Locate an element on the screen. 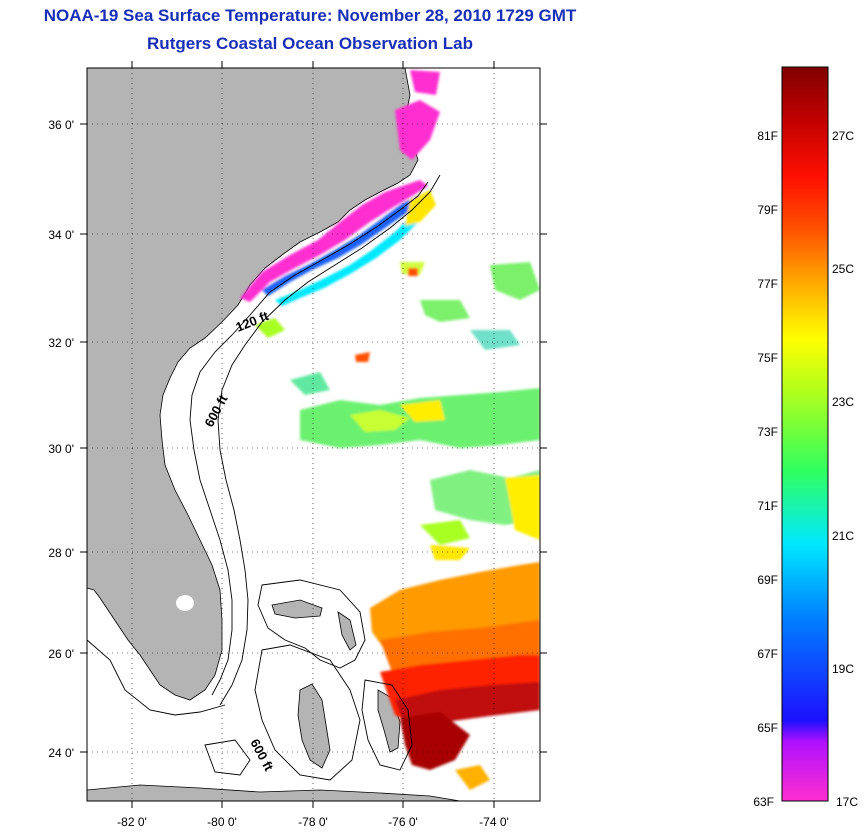  lon-tick-label: -82 0' is located at coordinates (132, 822).